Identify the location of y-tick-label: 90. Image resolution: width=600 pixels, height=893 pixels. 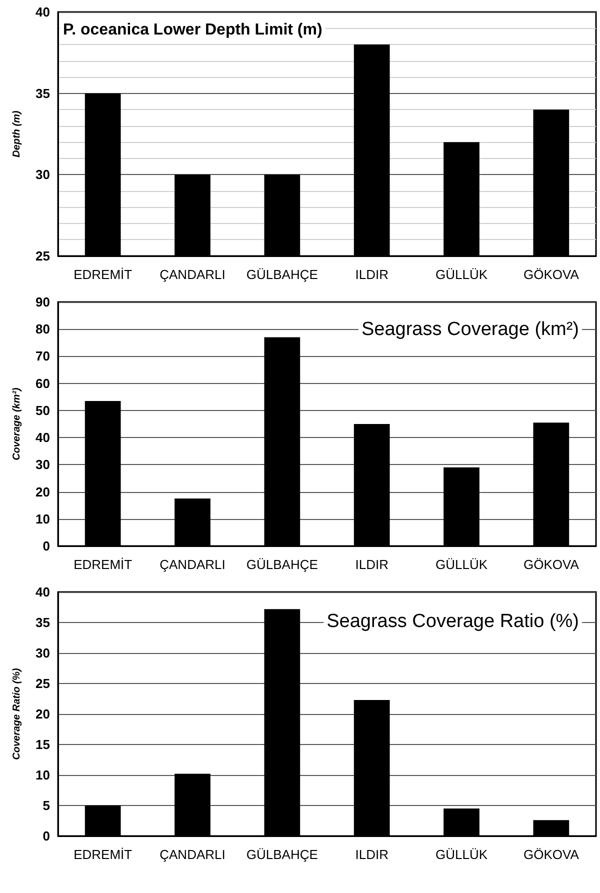
(43, 302).